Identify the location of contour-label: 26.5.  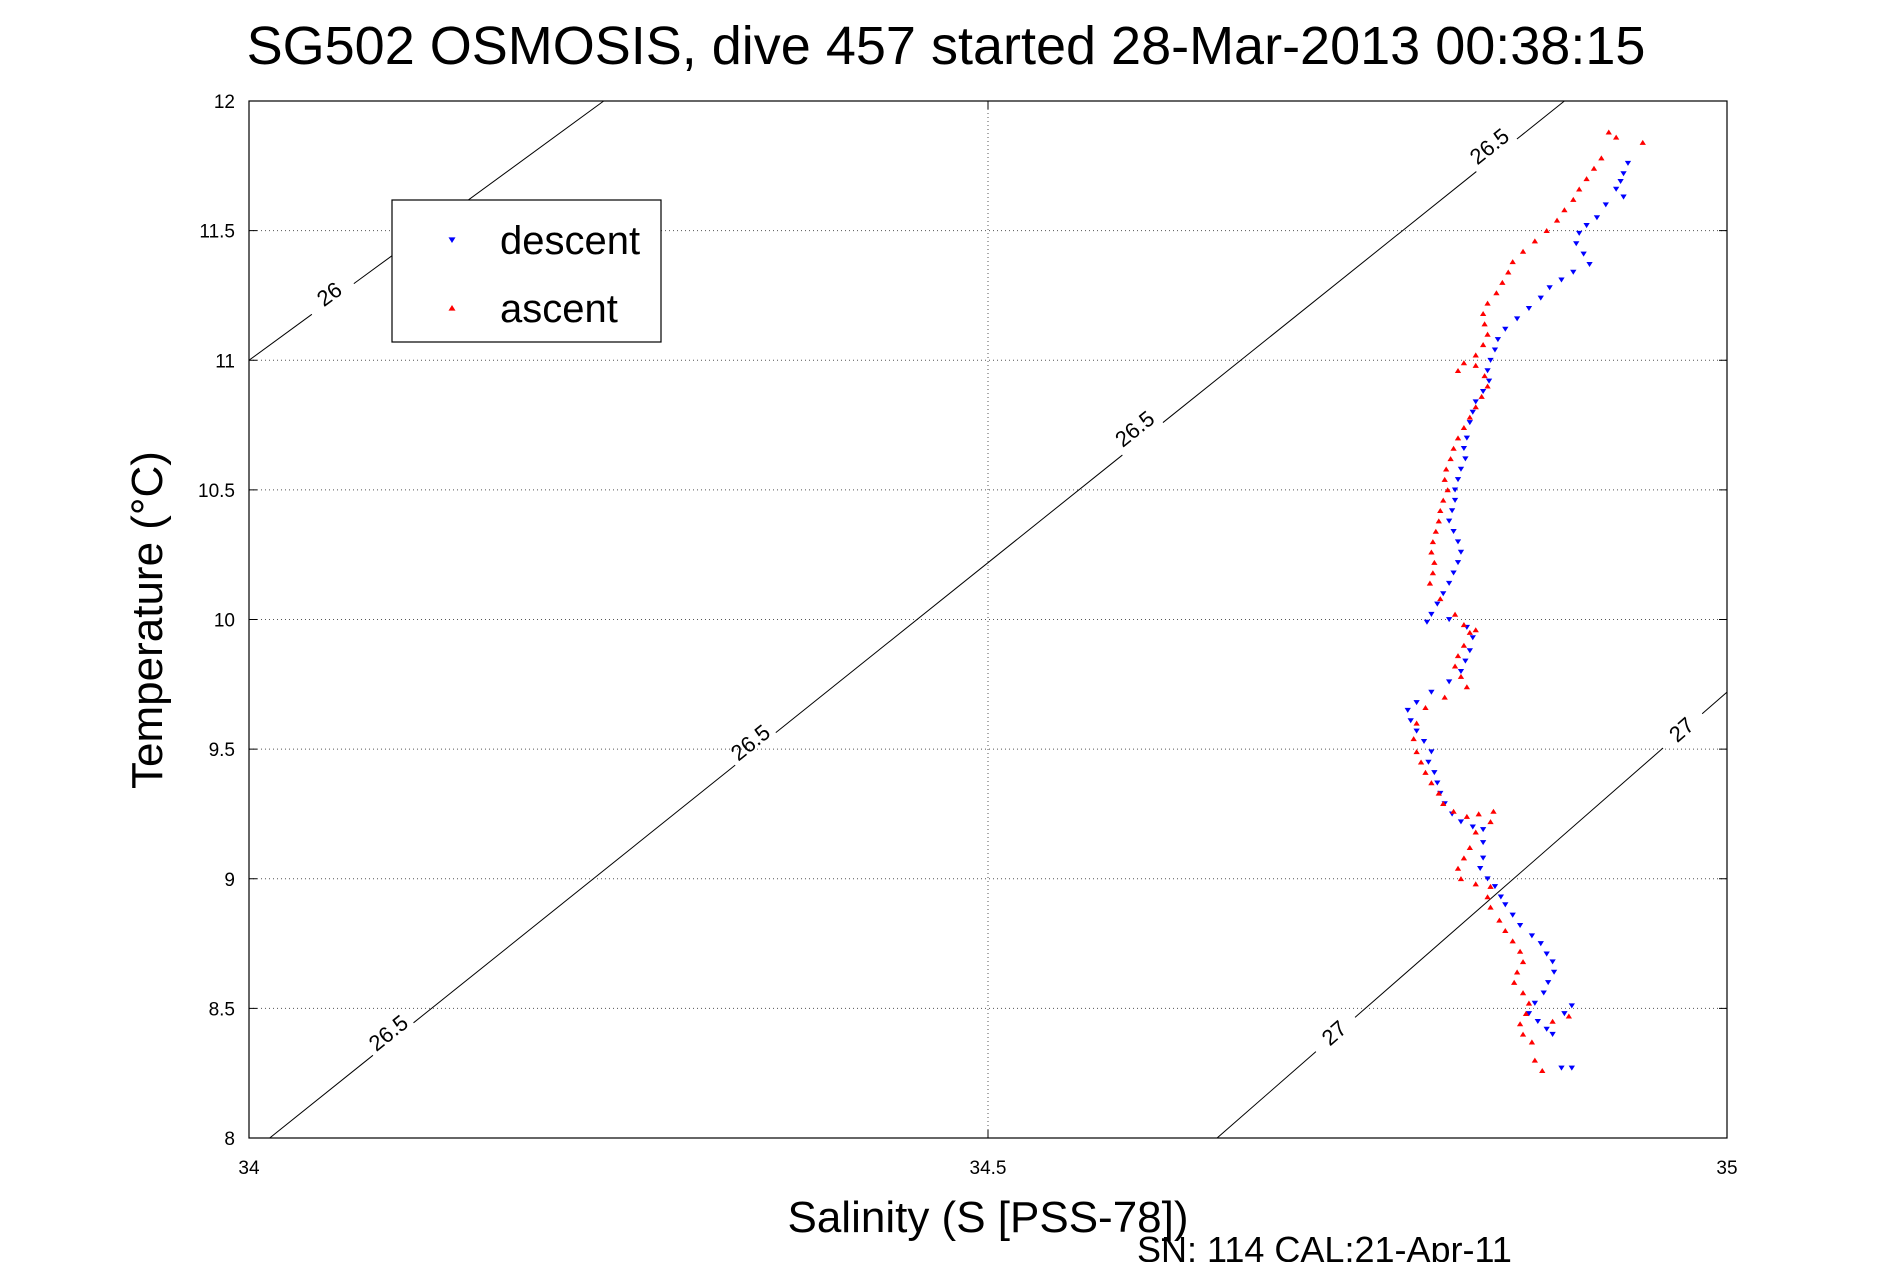
(1489, 146).